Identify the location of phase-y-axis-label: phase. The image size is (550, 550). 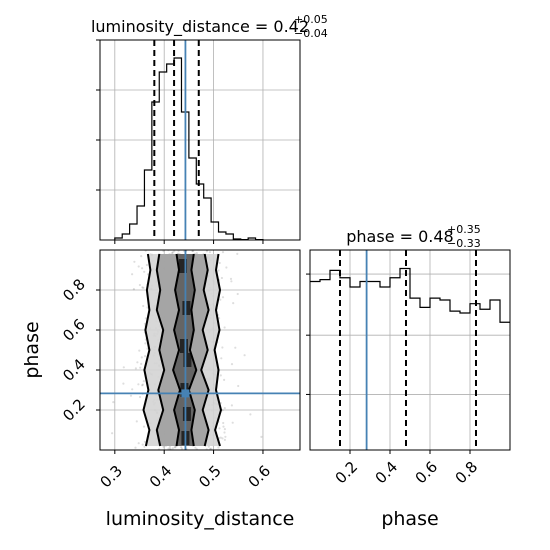
(32, 349).